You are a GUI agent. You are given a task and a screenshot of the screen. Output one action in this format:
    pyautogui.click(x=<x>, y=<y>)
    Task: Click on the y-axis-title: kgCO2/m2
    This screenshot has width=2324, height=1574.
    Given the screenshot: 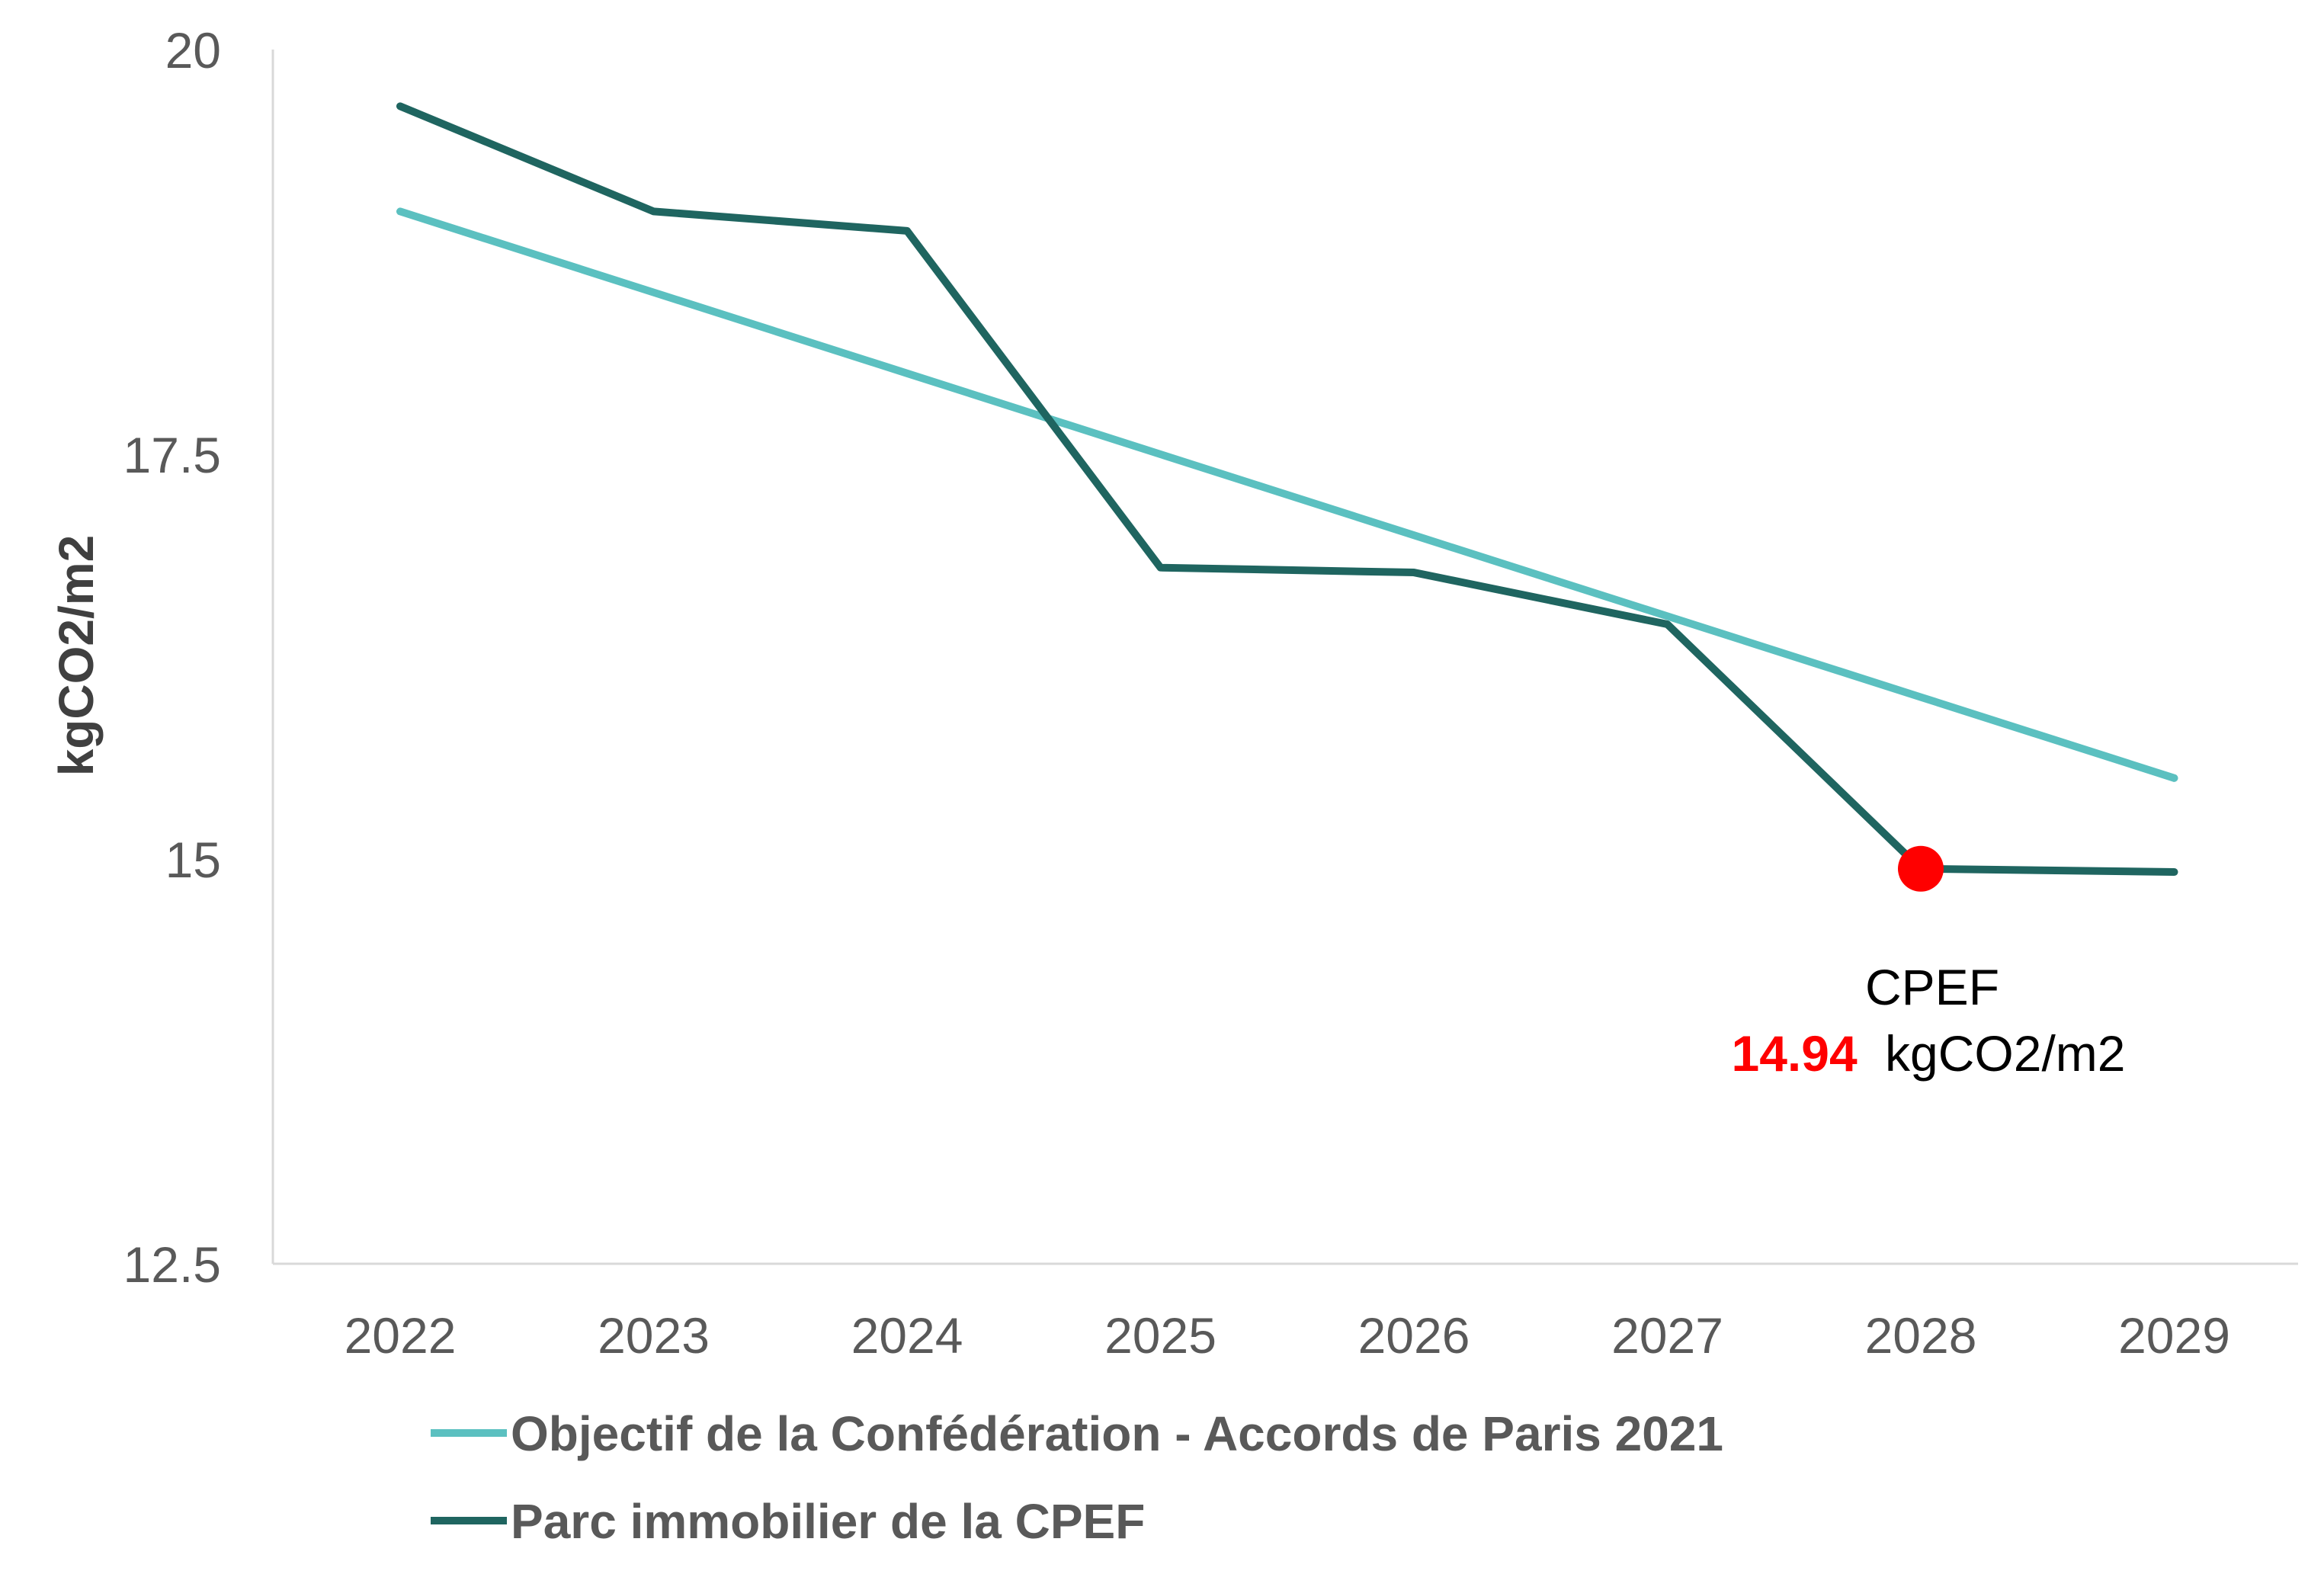 What is the action you would take?
    pyautogui.click(x=76, y=656)
    